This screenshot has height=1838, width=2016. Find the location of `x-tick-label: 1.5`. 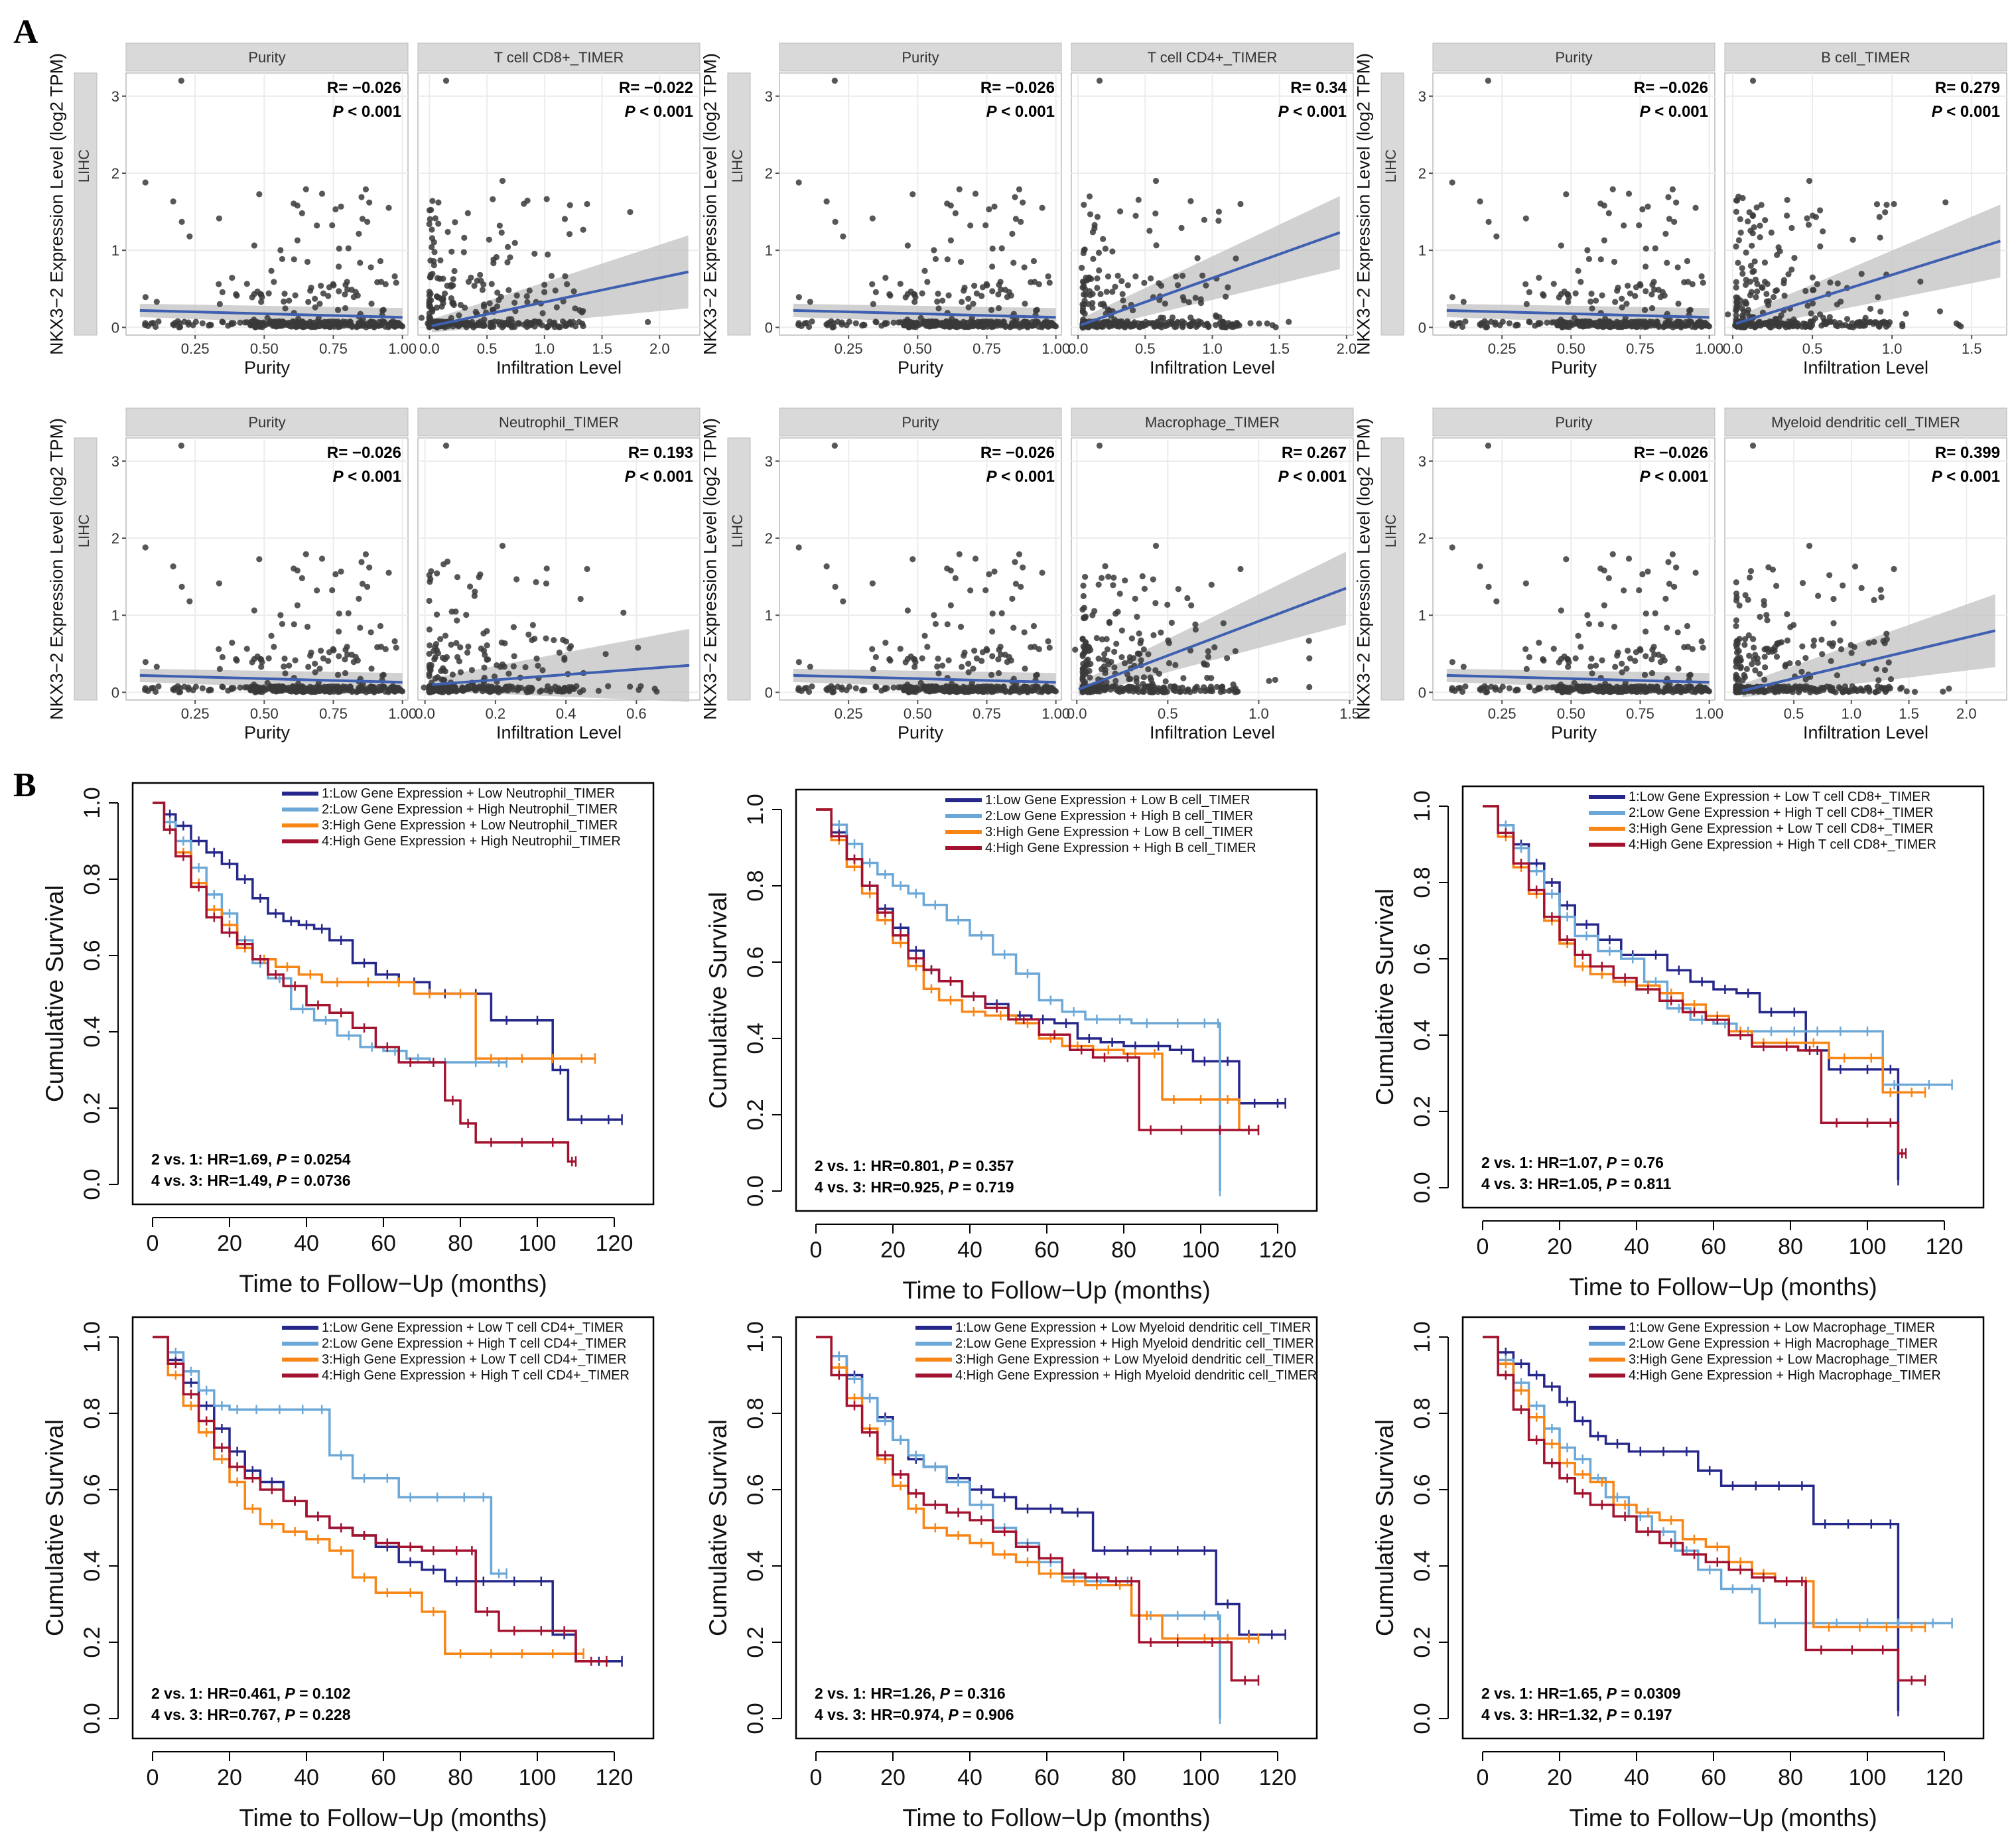

x-tick-label: 1.5 is located at coordinates (1972, 349).